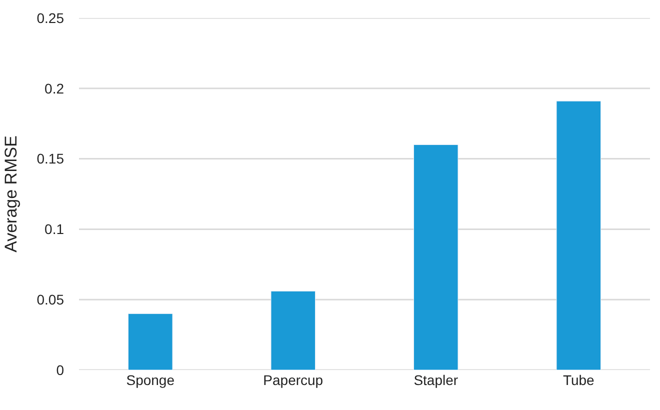 This screenshot has height=410, width=660. I want to click on y-tick-label: 0.05, so click(50, 300).